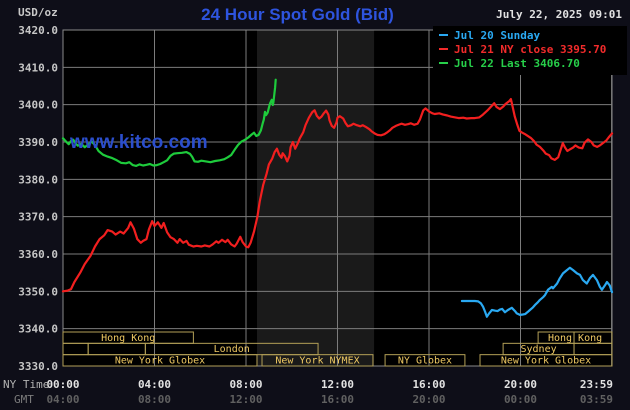 The height and width of the screenshot is (410, 630). Describe the element at coordinates (245, 399) in the screenshot. I see `x-tick-gmt: 12:00` at that location.